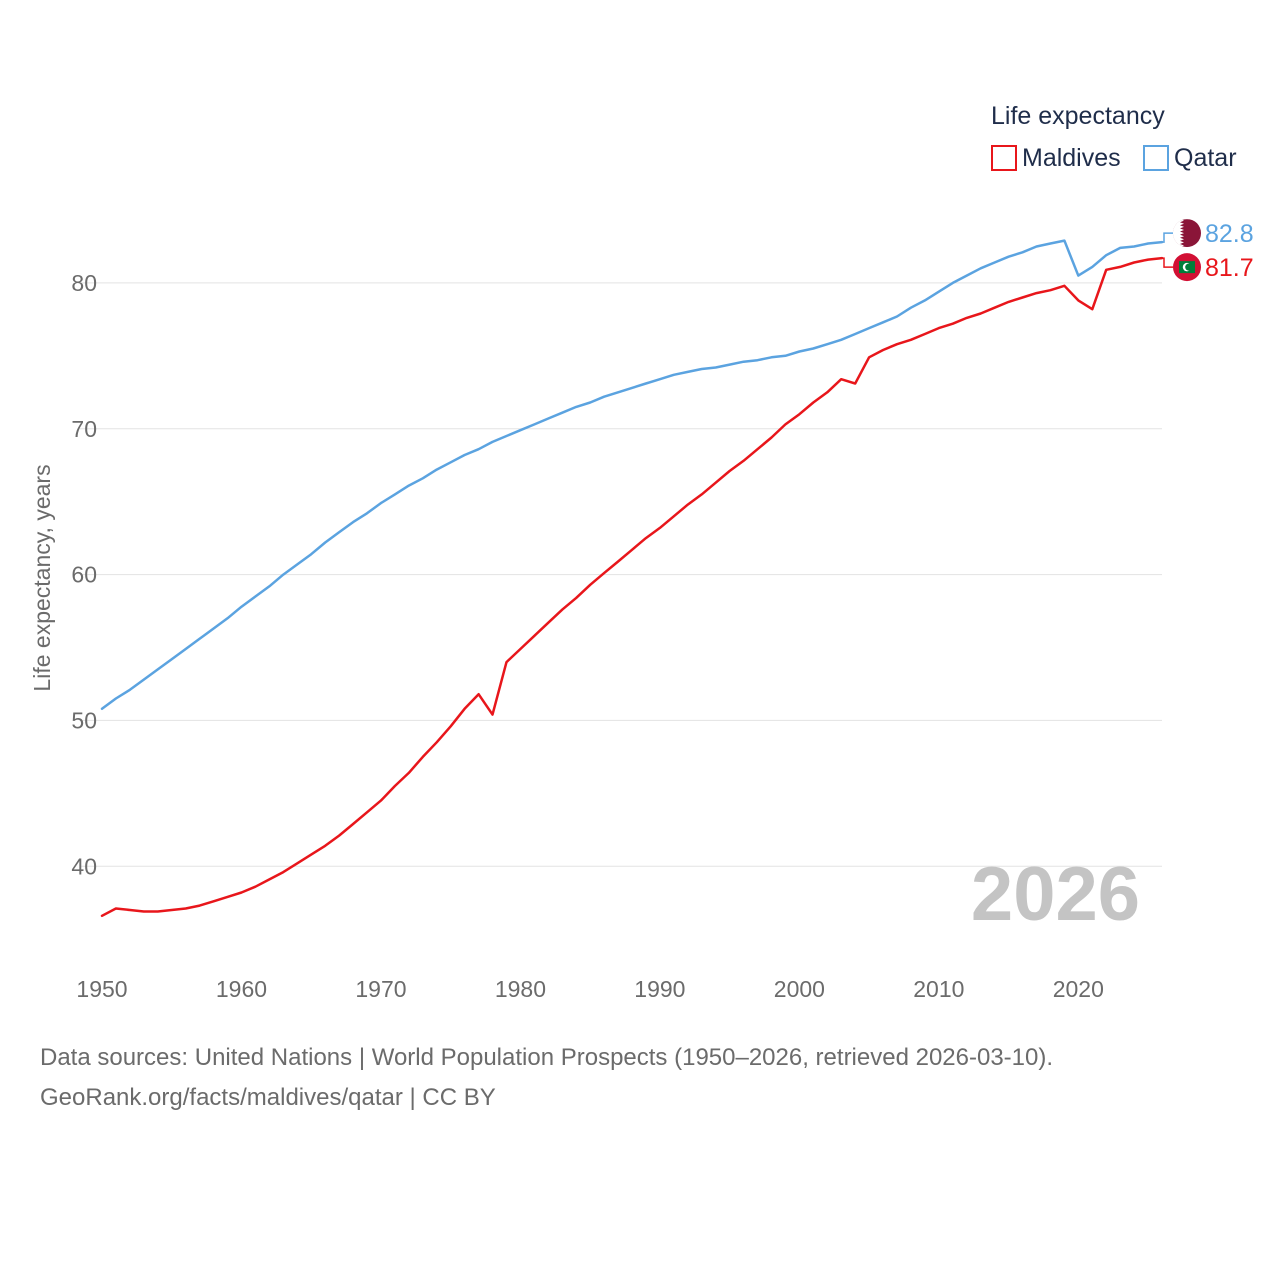  Describe the element at coordinates (1004, 158) in the screenshot. I see `legend-swatch-maldives` at that location.